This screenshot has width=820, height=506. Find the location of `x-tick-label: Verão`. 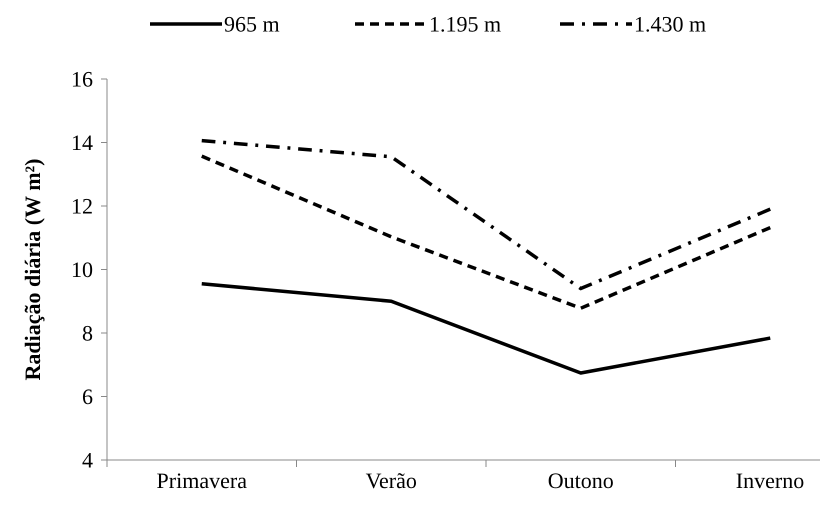

x-tick-label: Verão is located at coordinates (391, 480).